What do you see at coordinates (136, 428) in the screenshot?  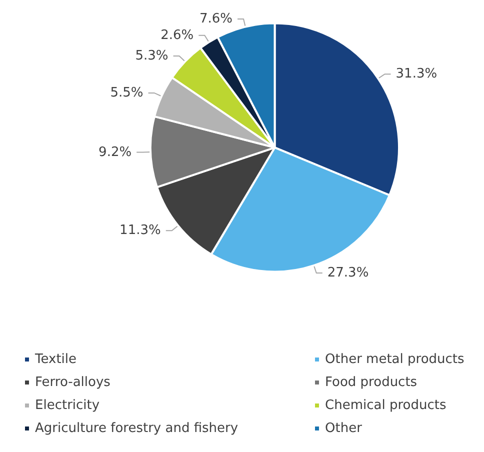 I see `legend-label: Agriculture forestry and fishery` at bounding box center [136, 428].